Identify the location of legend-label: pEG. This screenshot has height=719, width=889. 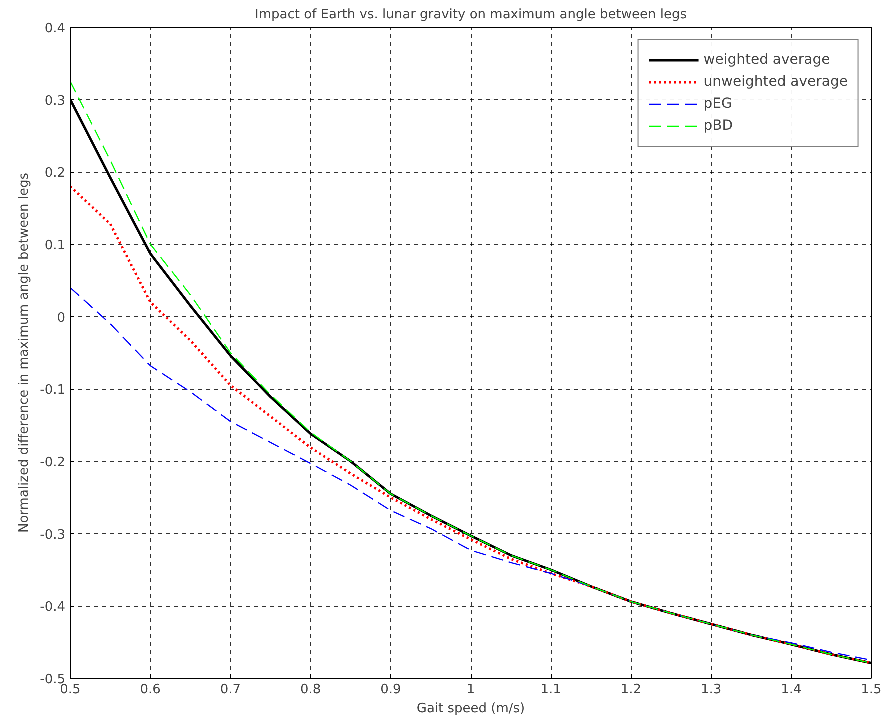
(718, 104).